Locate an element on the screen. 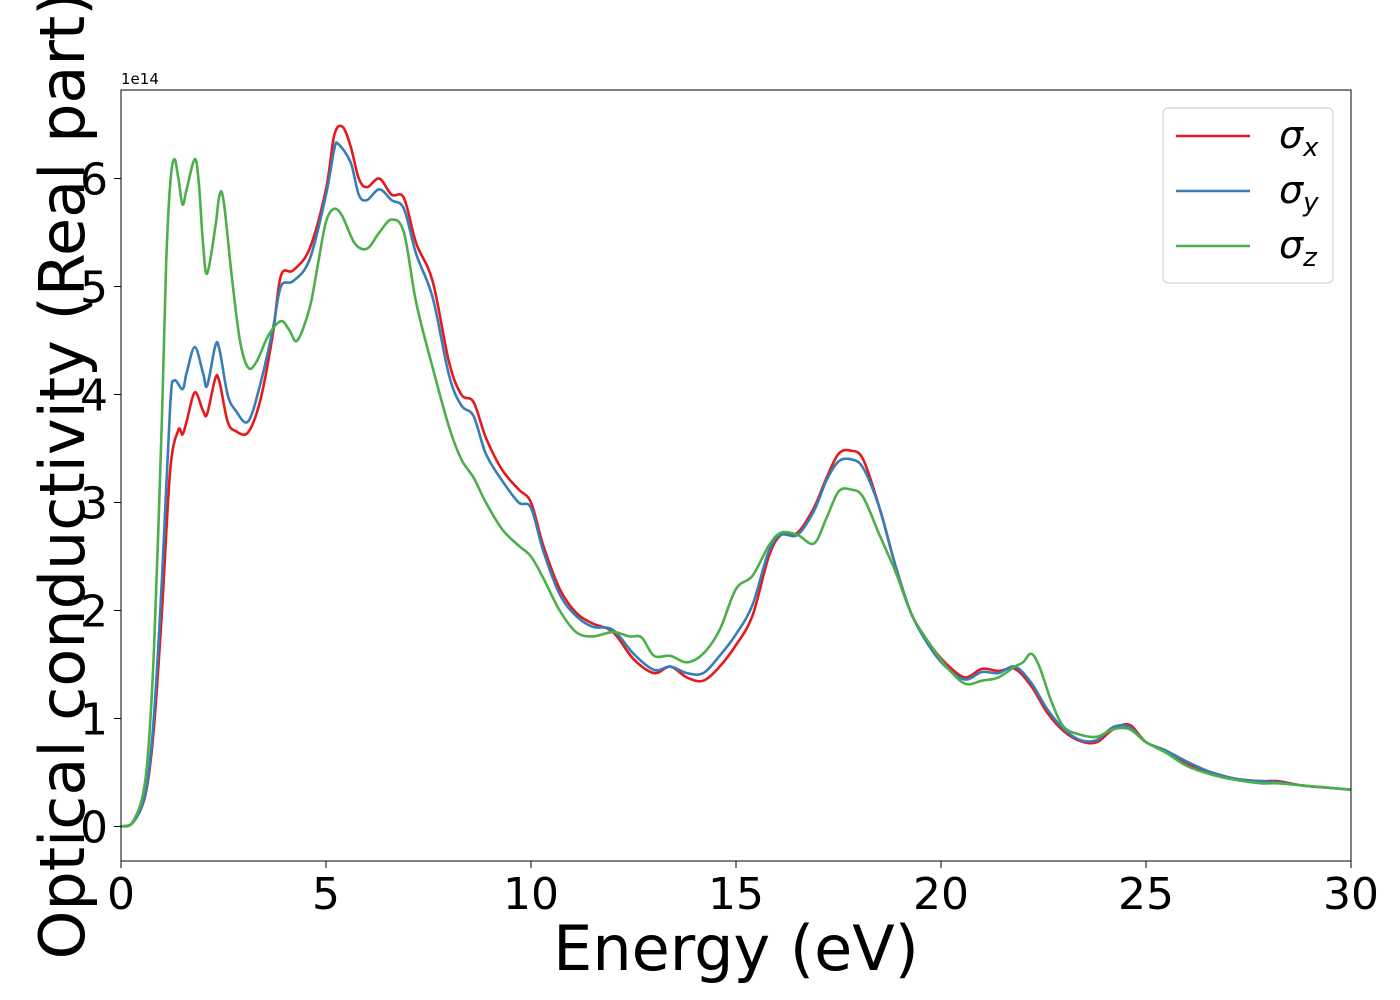 The height and width of the screenshot is (1000, 1400). y-tick-label: 1 is located at coordinates (94, 719).